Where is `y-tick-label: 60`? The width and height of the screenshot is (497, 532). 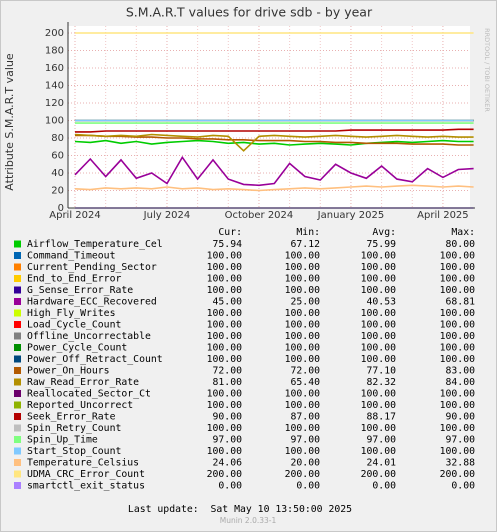
y-tick-label: 60 is located at coordinates (57, 156).